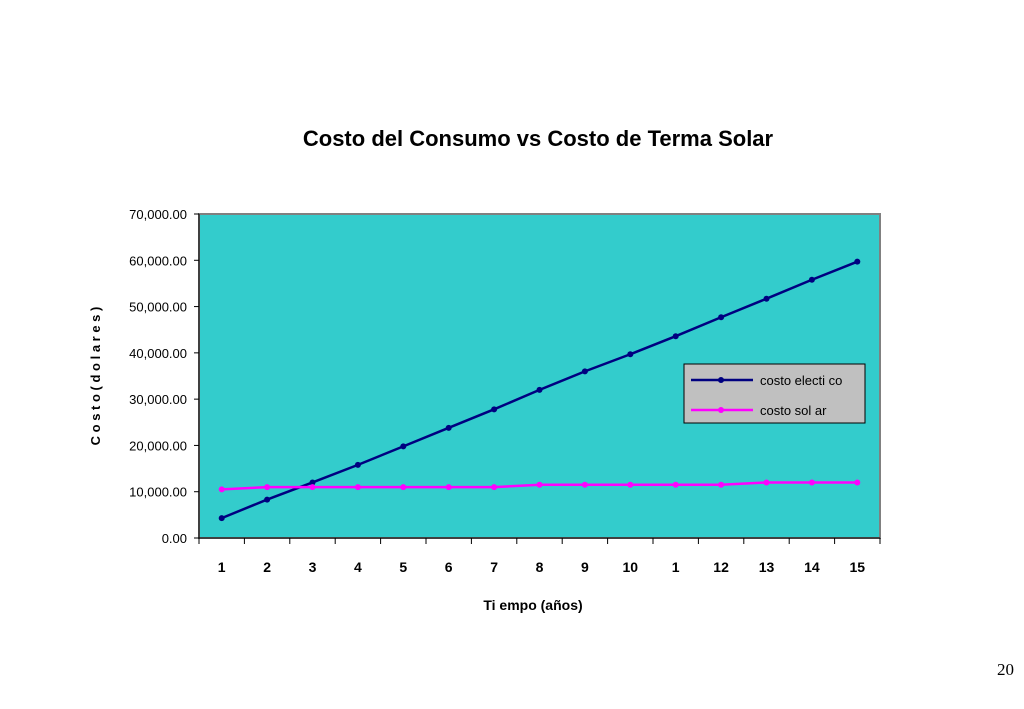  I want to click on y-tick-label: 60,000.00, so click(158, 260).